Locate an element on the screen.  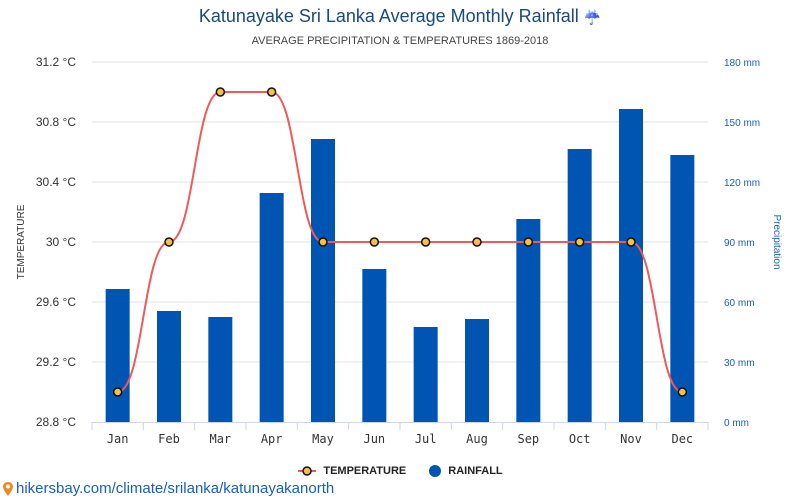
x-axis: Jan Feb Mar Apr May Jun Jul Aug Sep Oct Nov Dec is located at coordinates (400, 434).